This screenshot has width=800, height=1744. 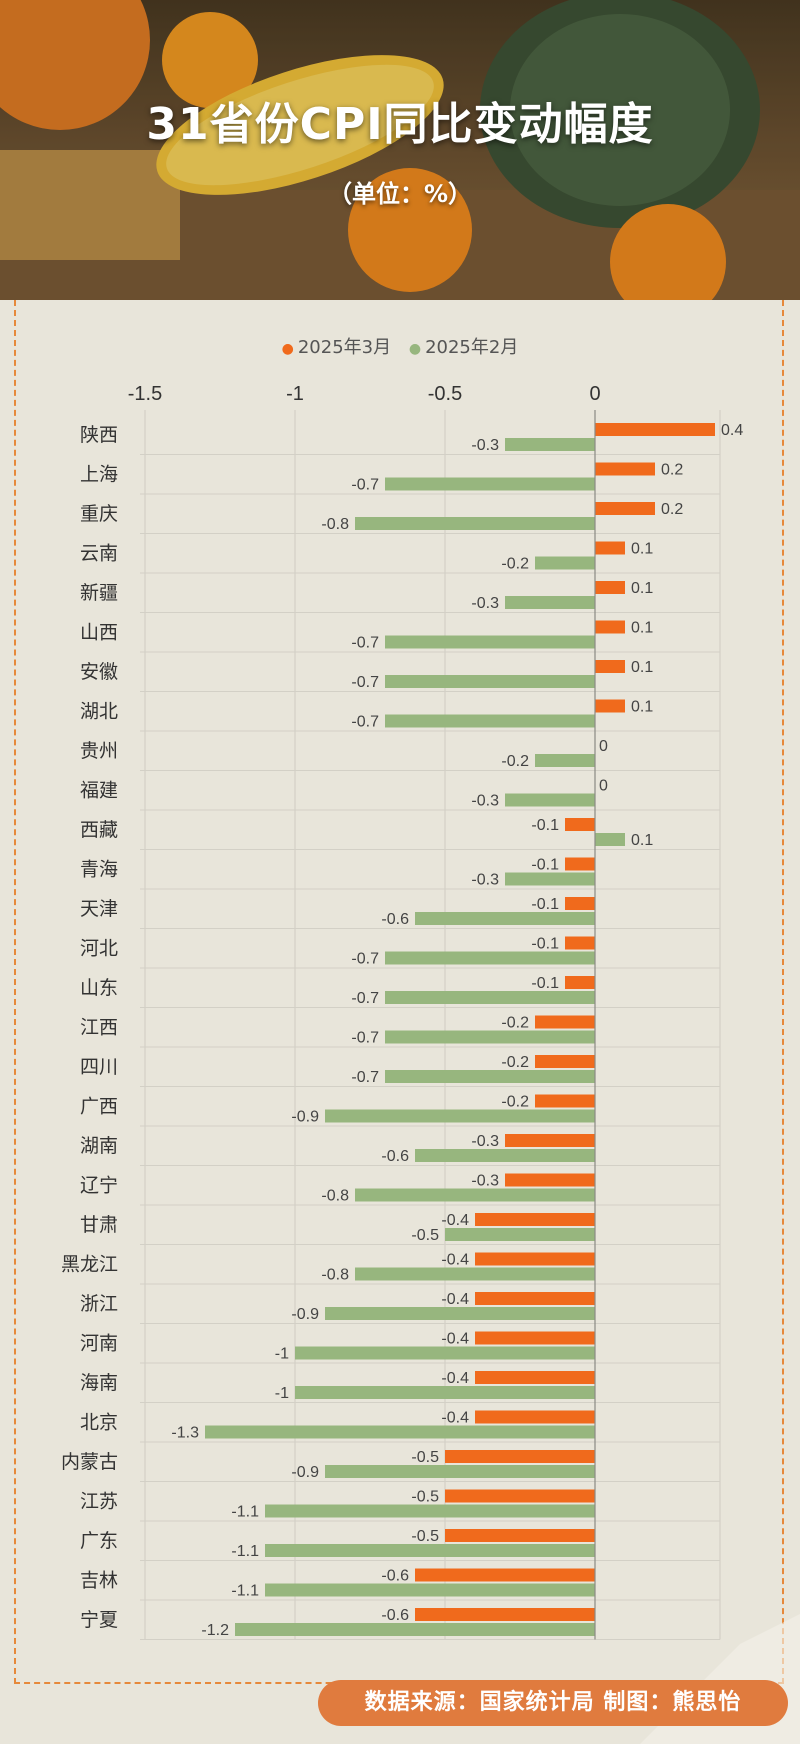 I want to click on category-label: 山西, so click(x=99, y=633).